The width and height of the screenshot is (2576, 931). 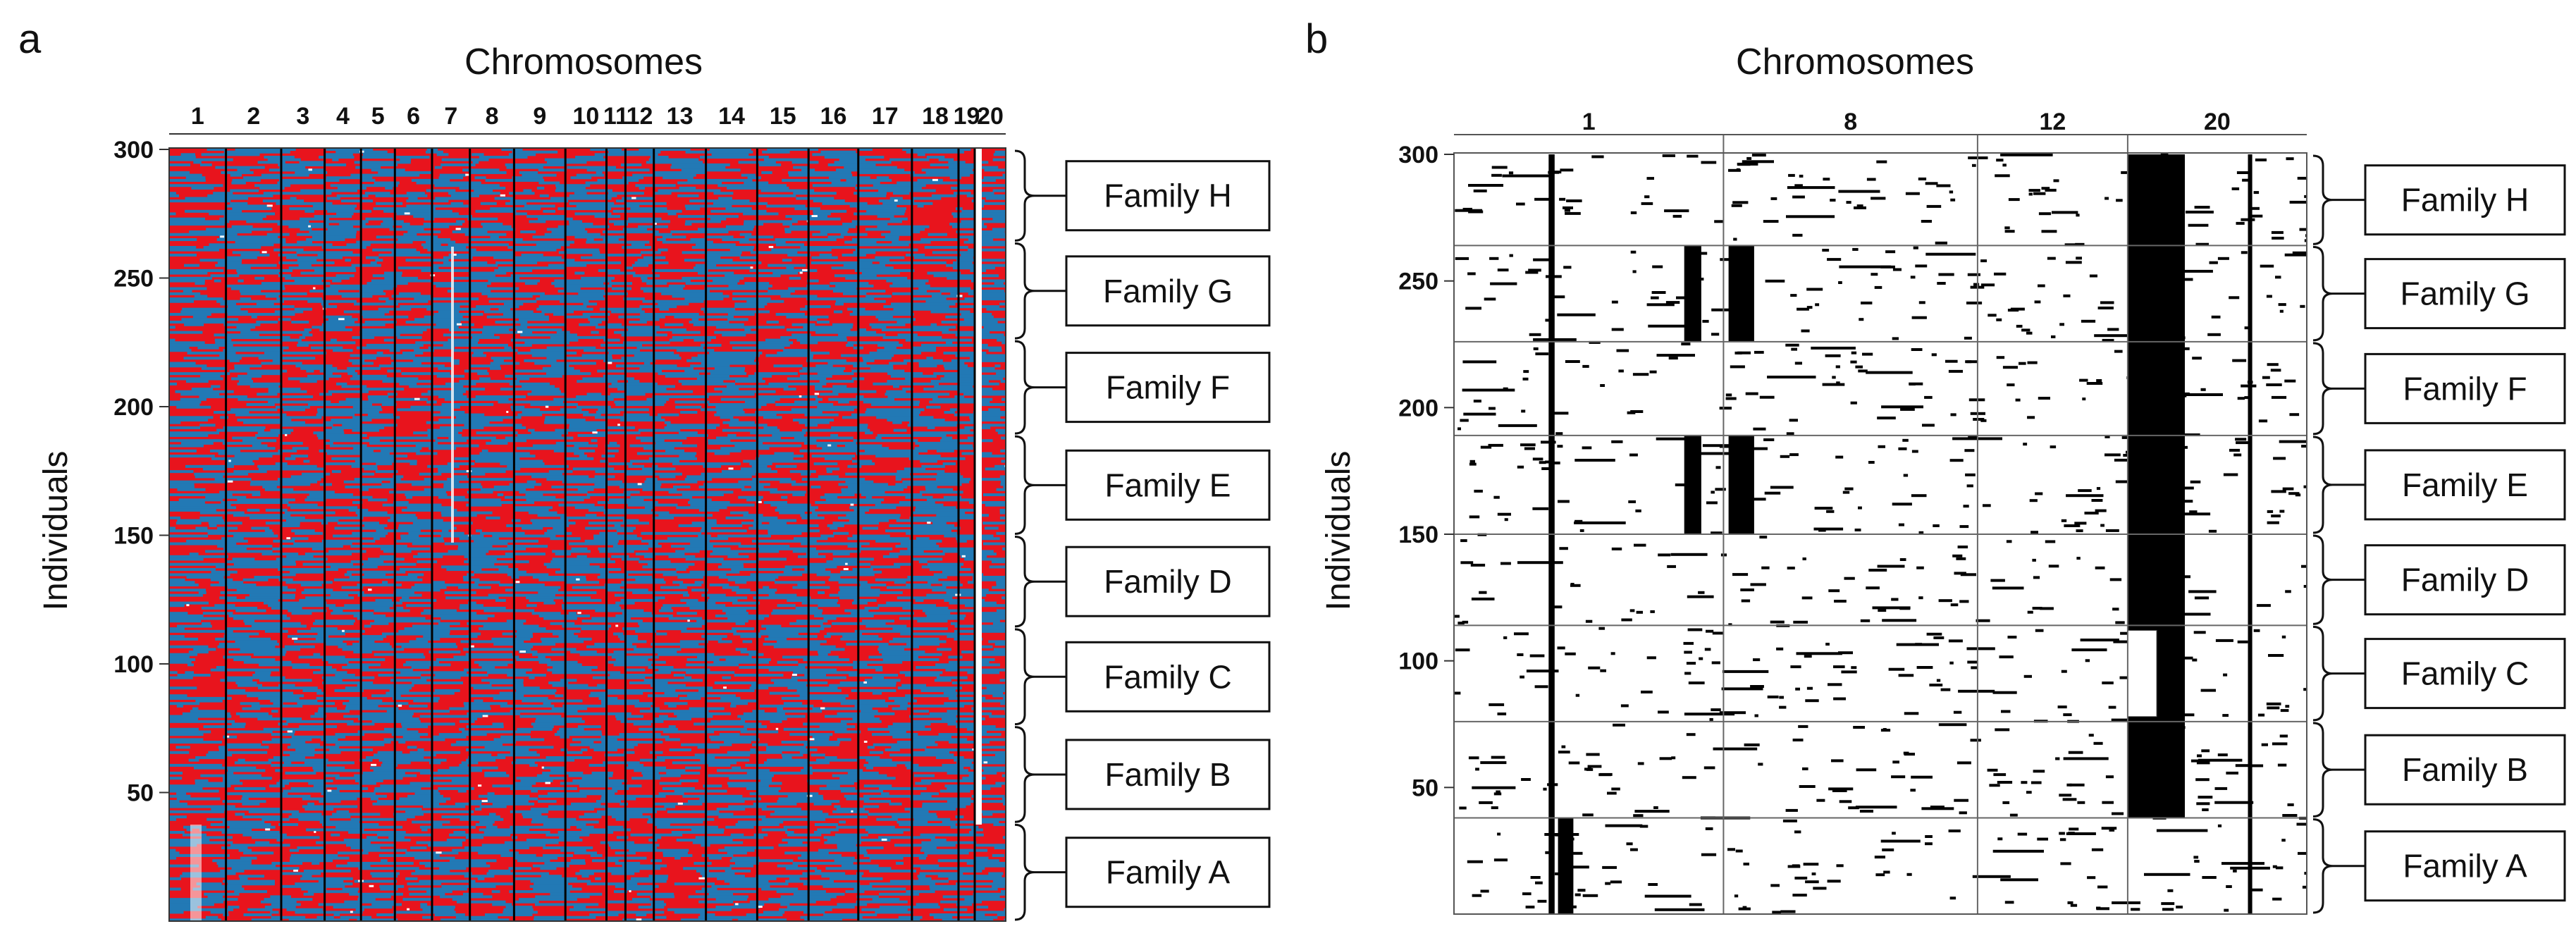 I want to click on panel-a-chromosome-label: 8, so click(x=492, y=116).